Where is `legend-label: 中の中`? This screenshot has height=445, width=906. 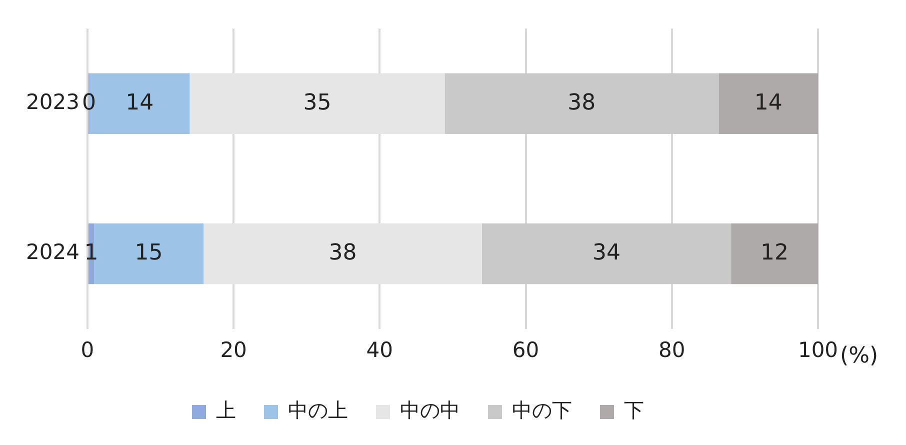
legend-label: 中の中 is located at coordinates (430, 410).